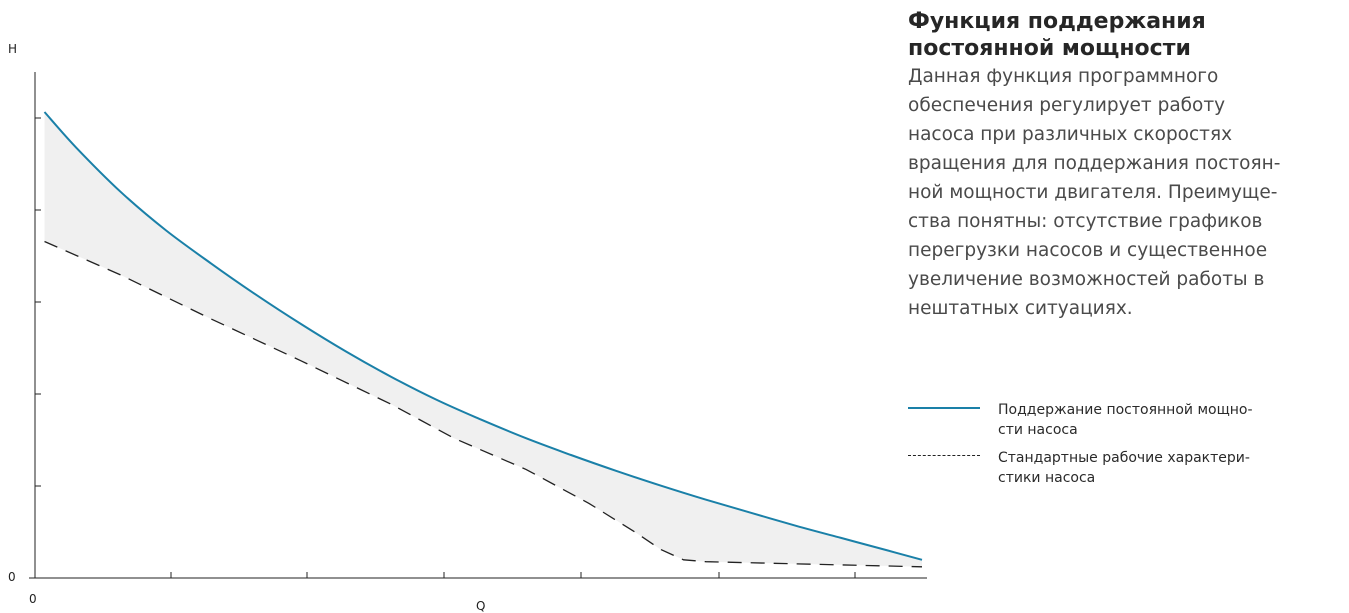  Describe the element at coordinates (1086, 279) in the screenshot. I see `description-line: увеличение возможностей работы в` at that location.